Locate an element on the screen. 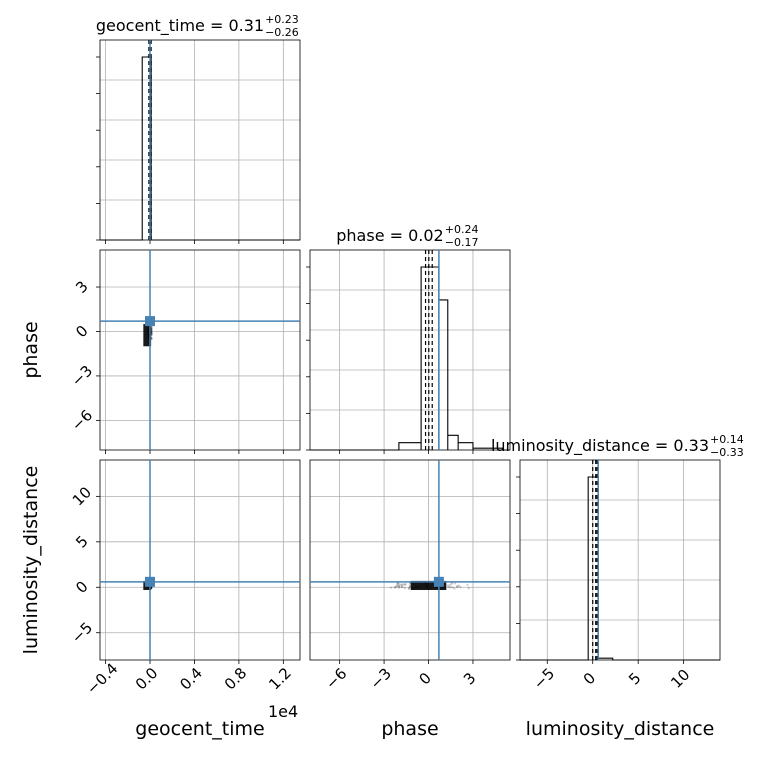 The width and height of the screenshot is (760, 760). offset-text: 1e4 is located at coordinates (283, 711).